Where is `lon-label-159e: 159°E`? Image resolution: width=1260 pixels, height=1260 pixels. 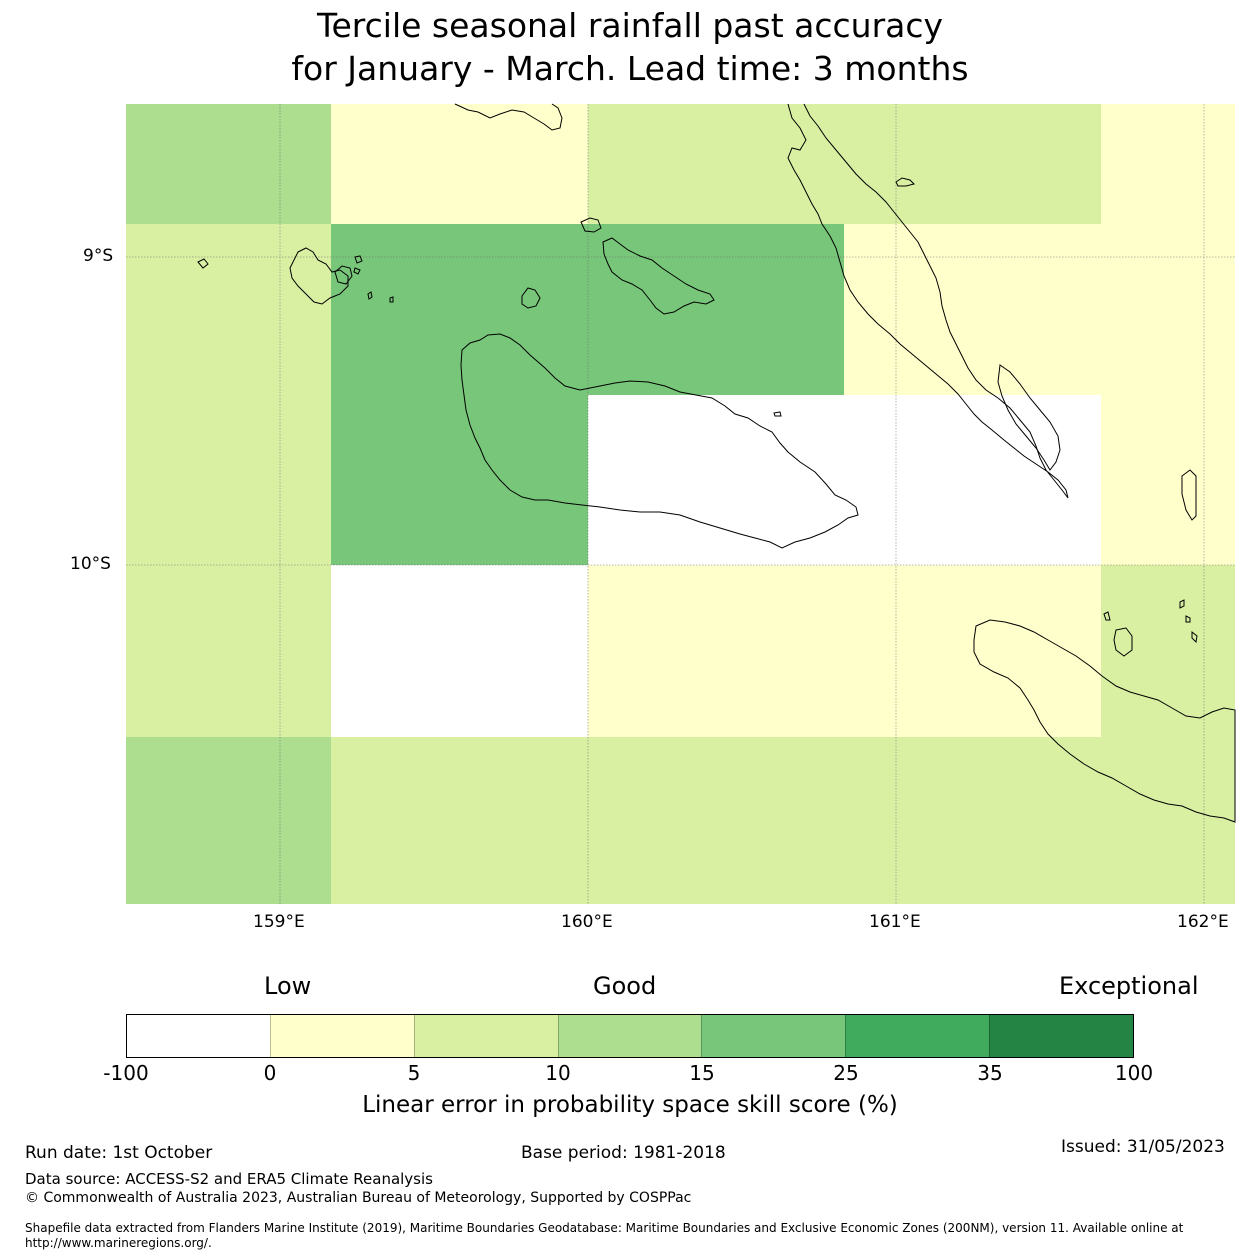
lon-label-159e: 159°E is located at coordinates (279, 922).